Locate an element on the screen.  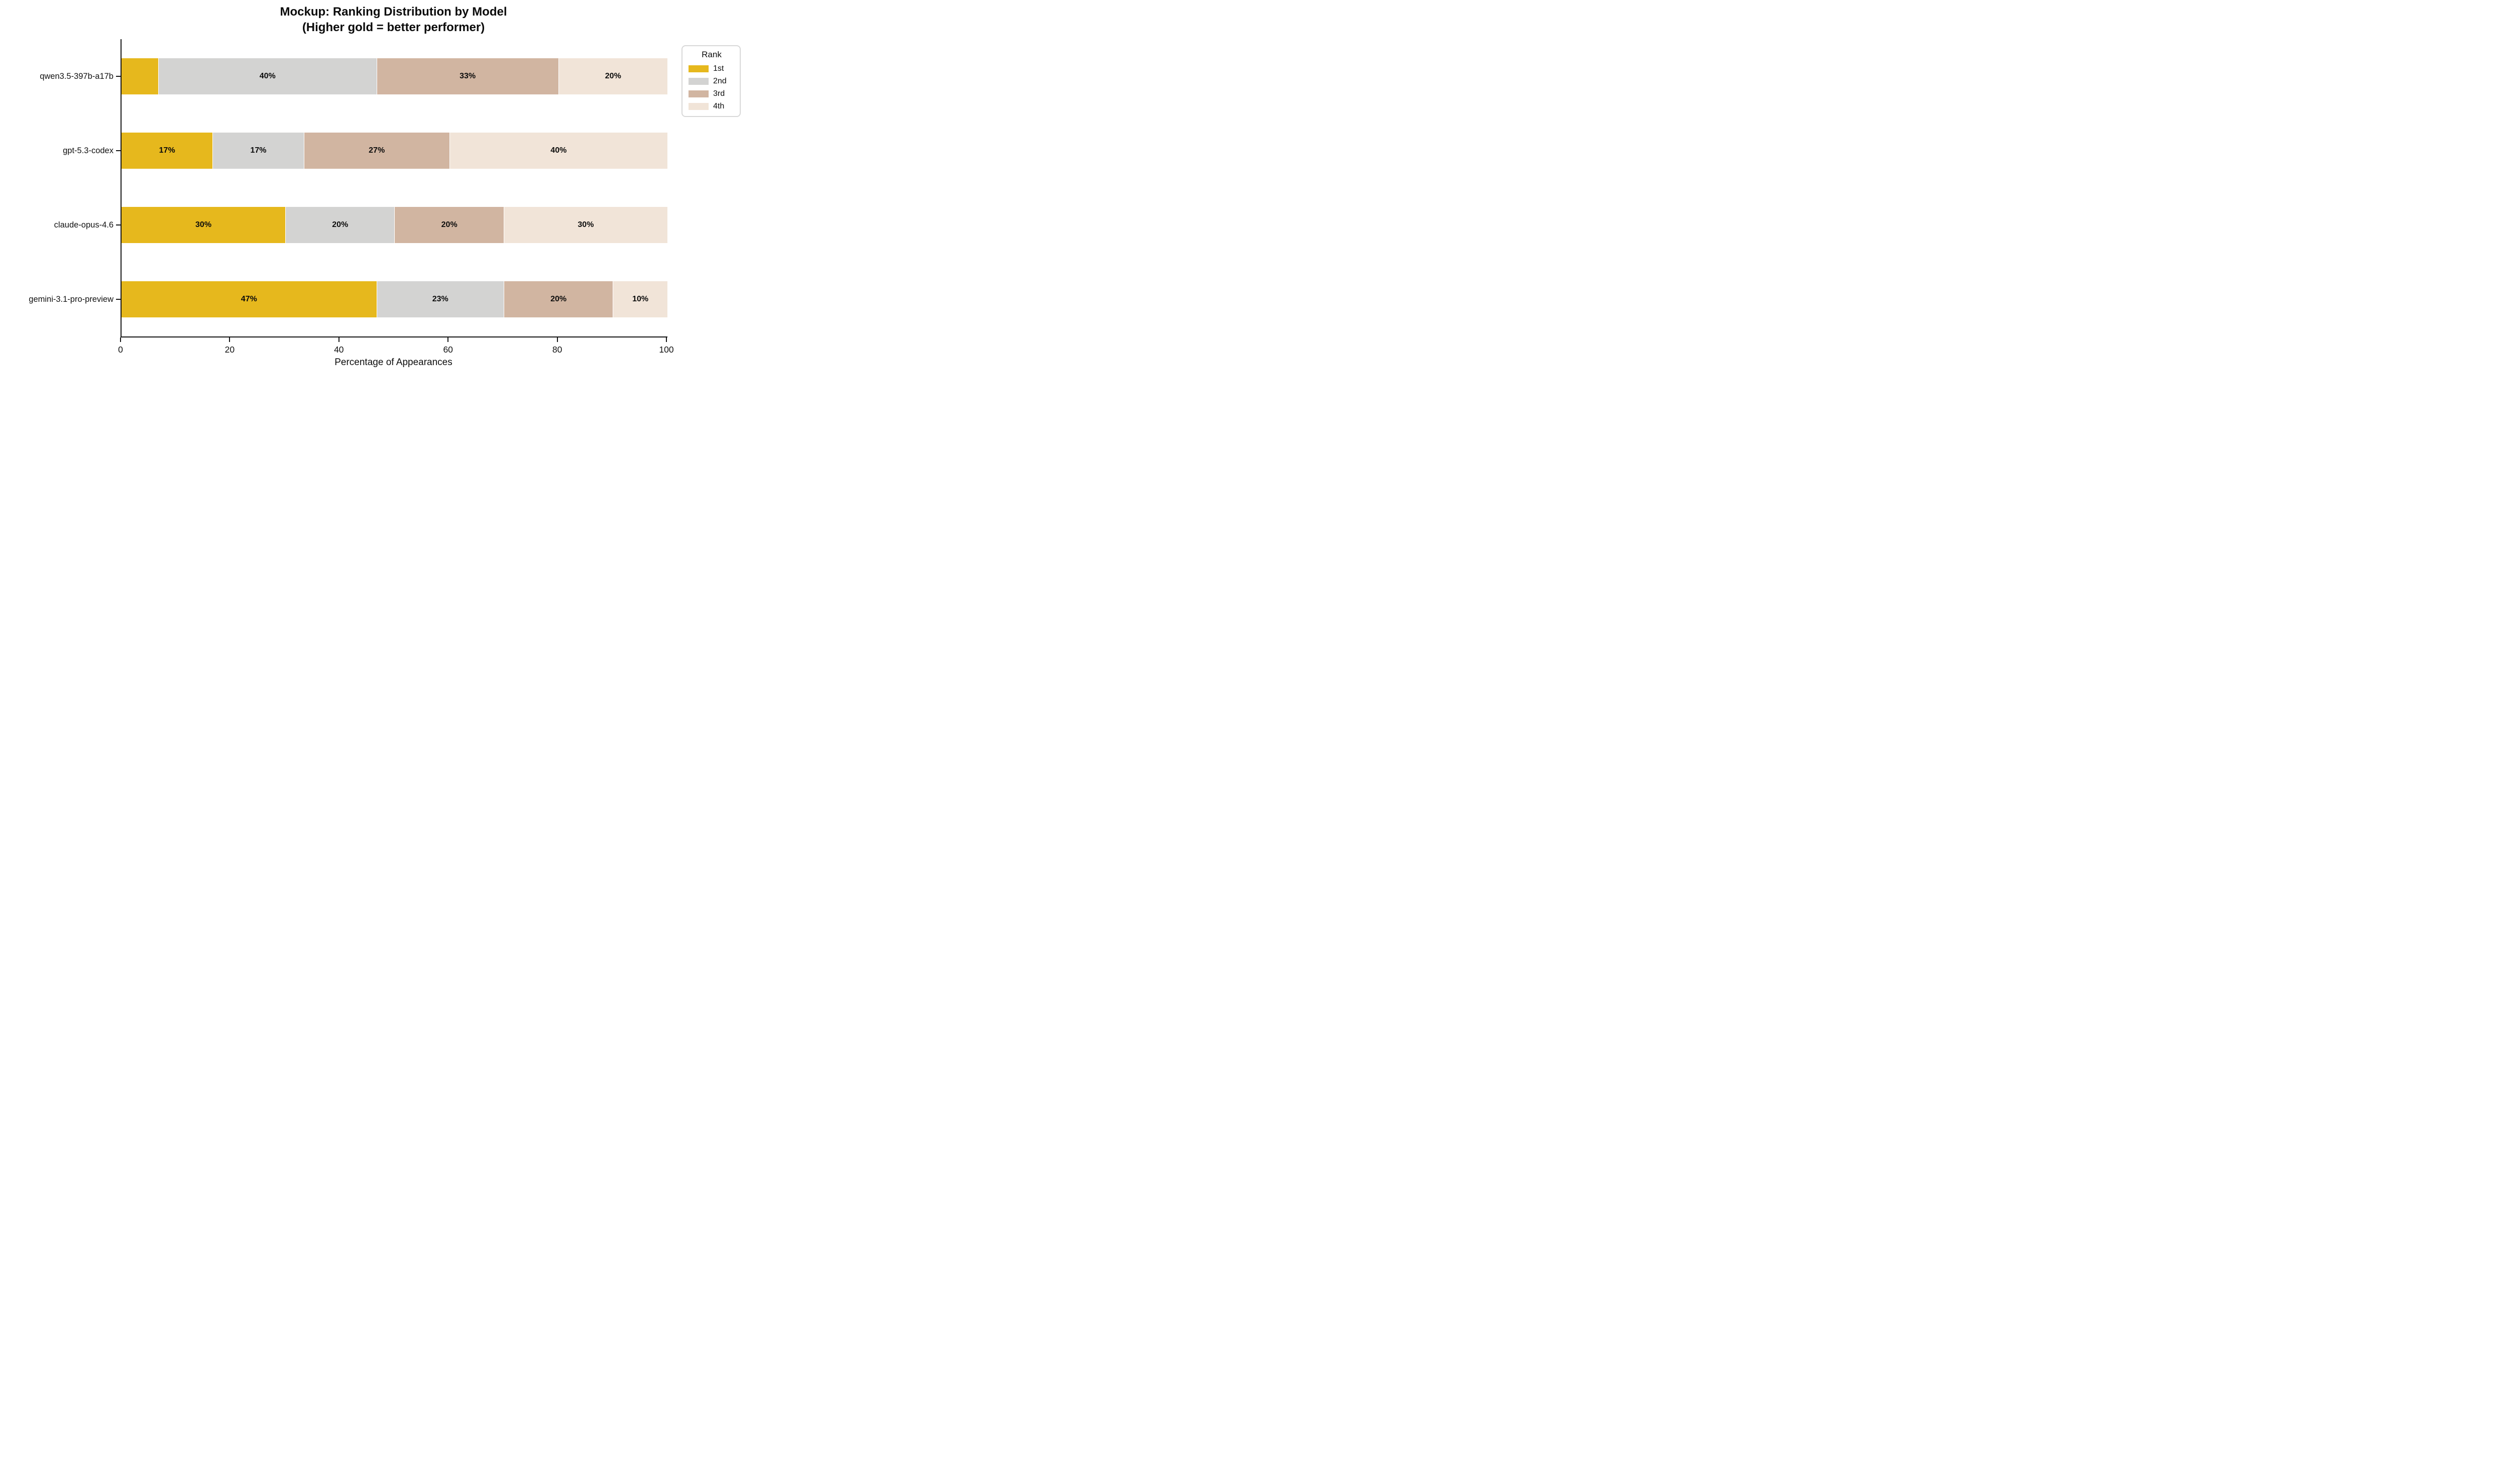
legend-label: 2nd is located at coordinates (720, 81).